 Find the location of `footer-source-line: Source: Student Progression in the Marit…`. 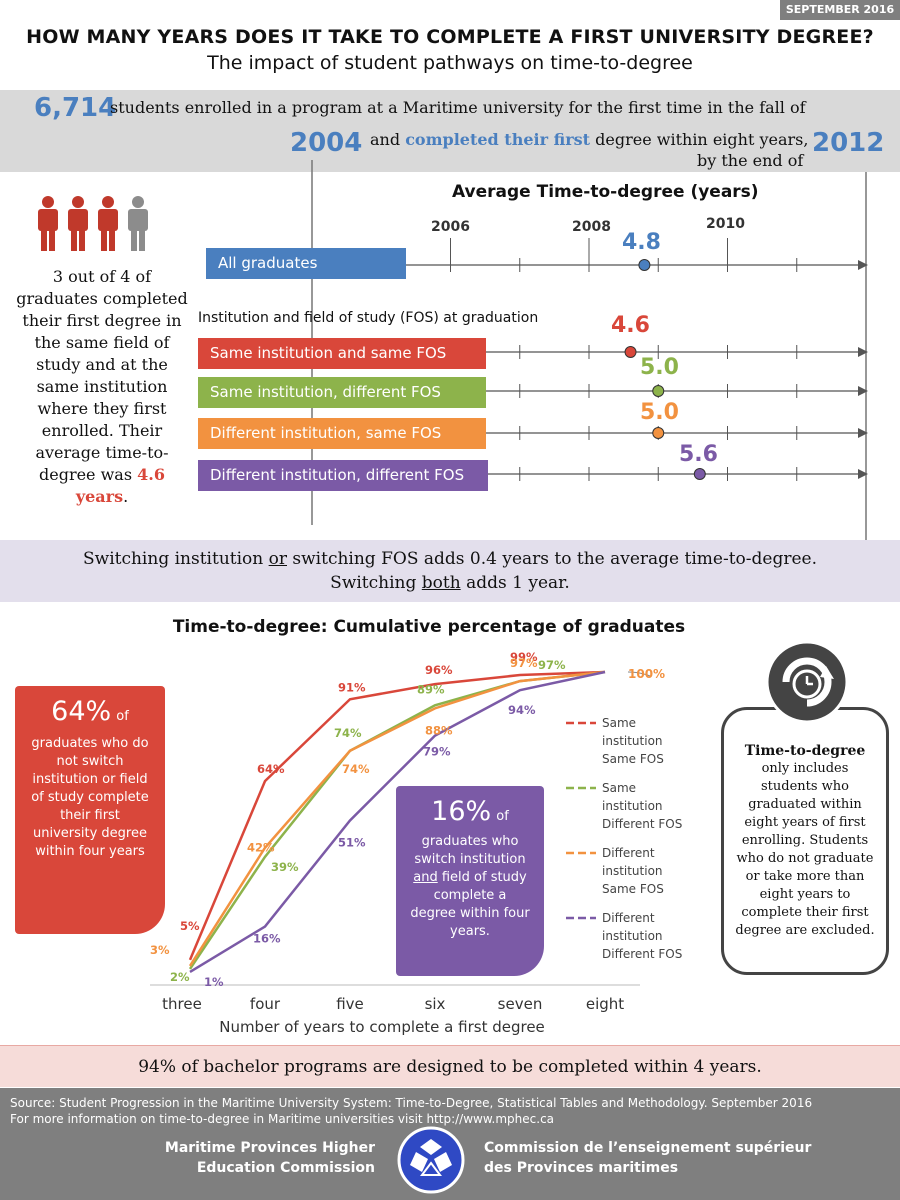

footer-source-line: Source: Student Progression in the Marit… is located at coordinates (411, 1103).